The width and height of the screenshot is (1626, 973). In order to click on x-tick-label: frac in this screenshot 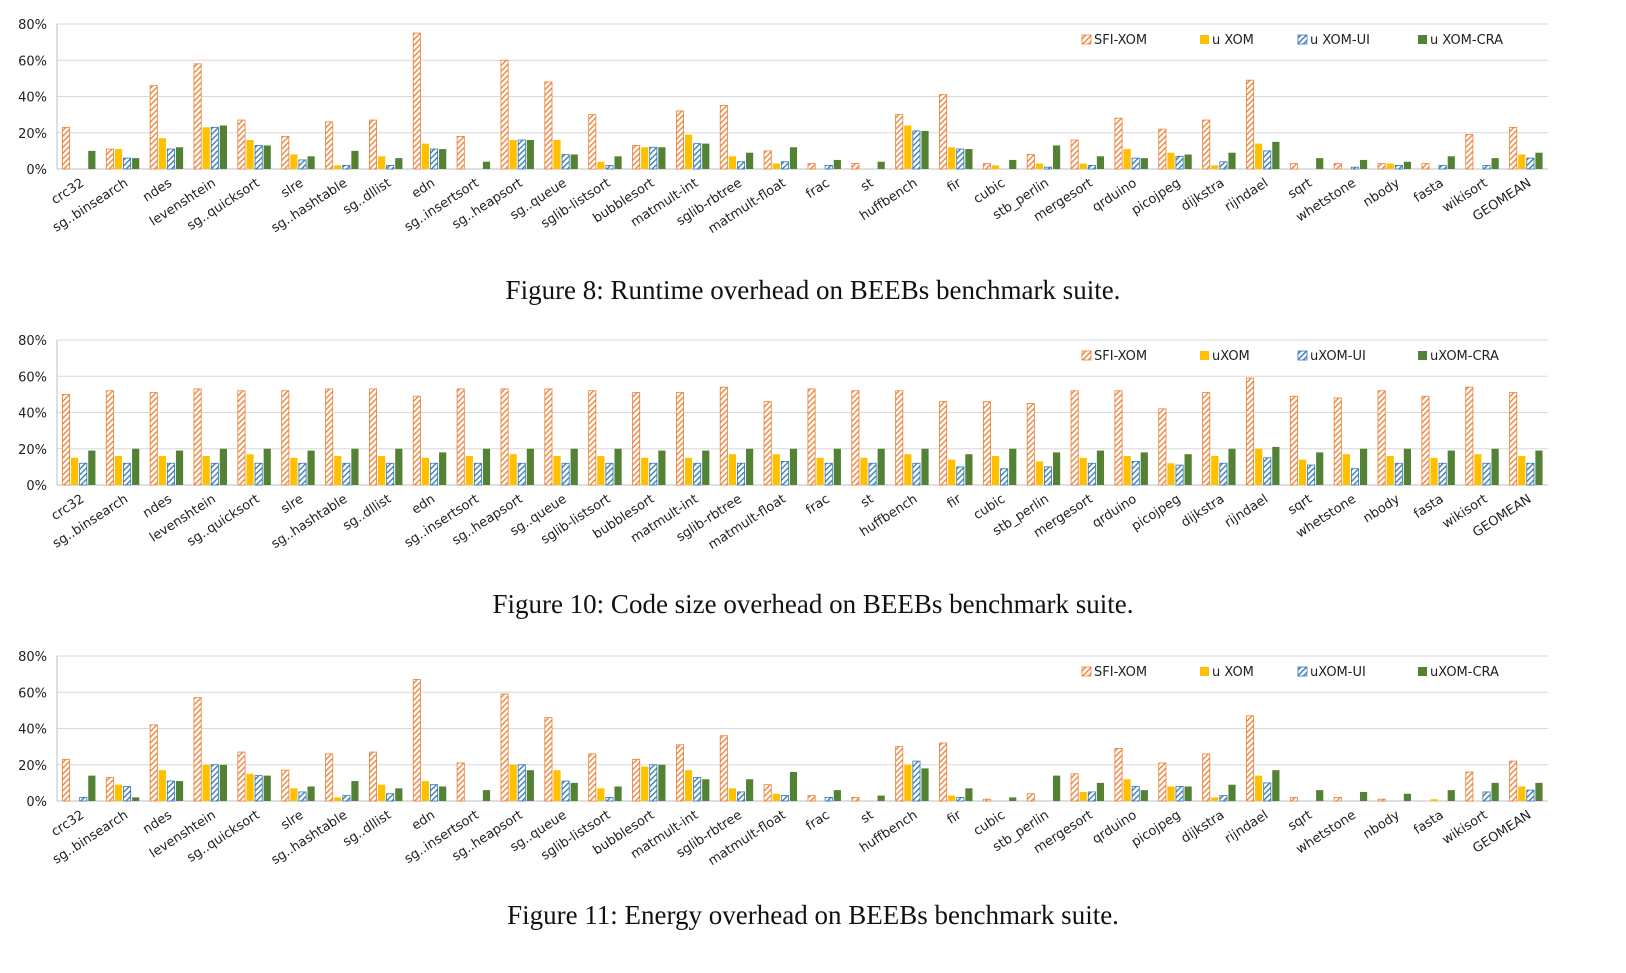, I will do `click(817, 189)`.